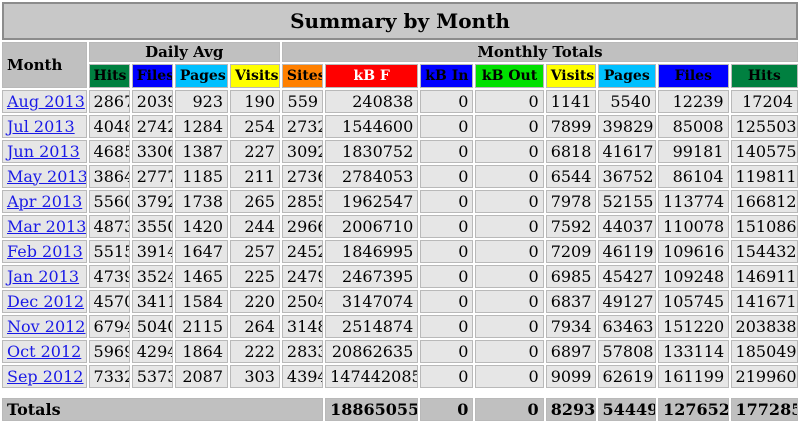 The width and height of the screenshot is (800, 443). I want to click on monthly-cell: 161199, so click(693, 376).